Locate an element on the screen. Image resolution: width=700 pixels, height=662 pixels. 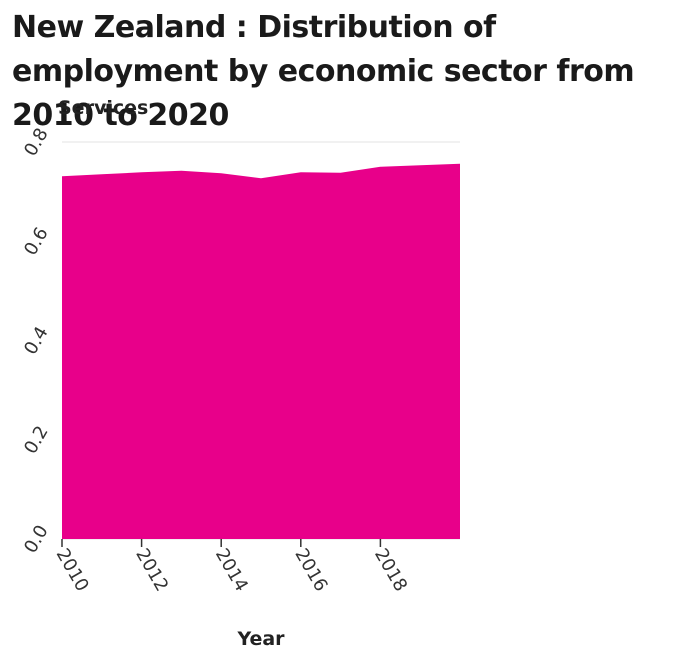
y-axis-ticks: 0.0 0.2 0.4 0.6 0.8 is located at coordinates (36, 341).